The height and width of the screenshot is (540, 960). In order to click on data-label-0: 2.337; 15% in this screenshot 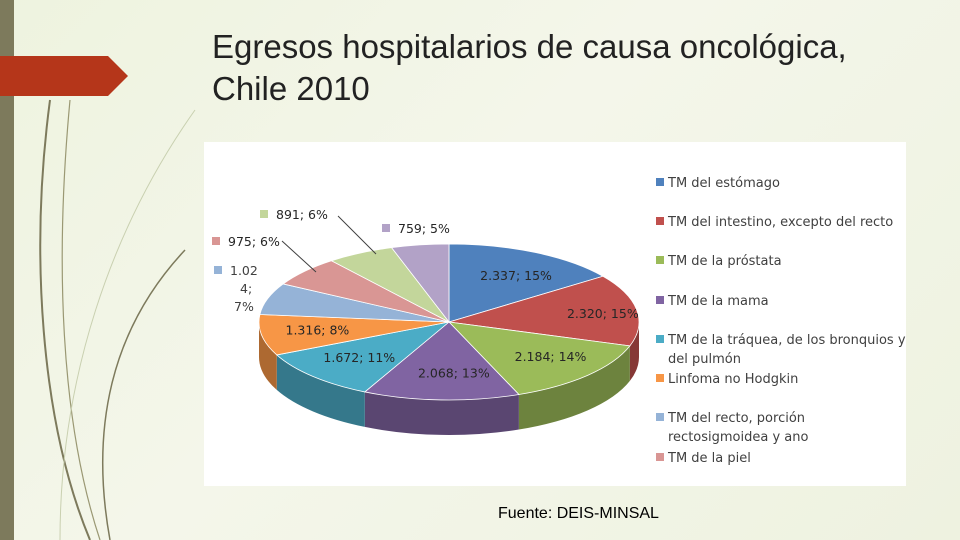, I will do `click(516, 275)`.